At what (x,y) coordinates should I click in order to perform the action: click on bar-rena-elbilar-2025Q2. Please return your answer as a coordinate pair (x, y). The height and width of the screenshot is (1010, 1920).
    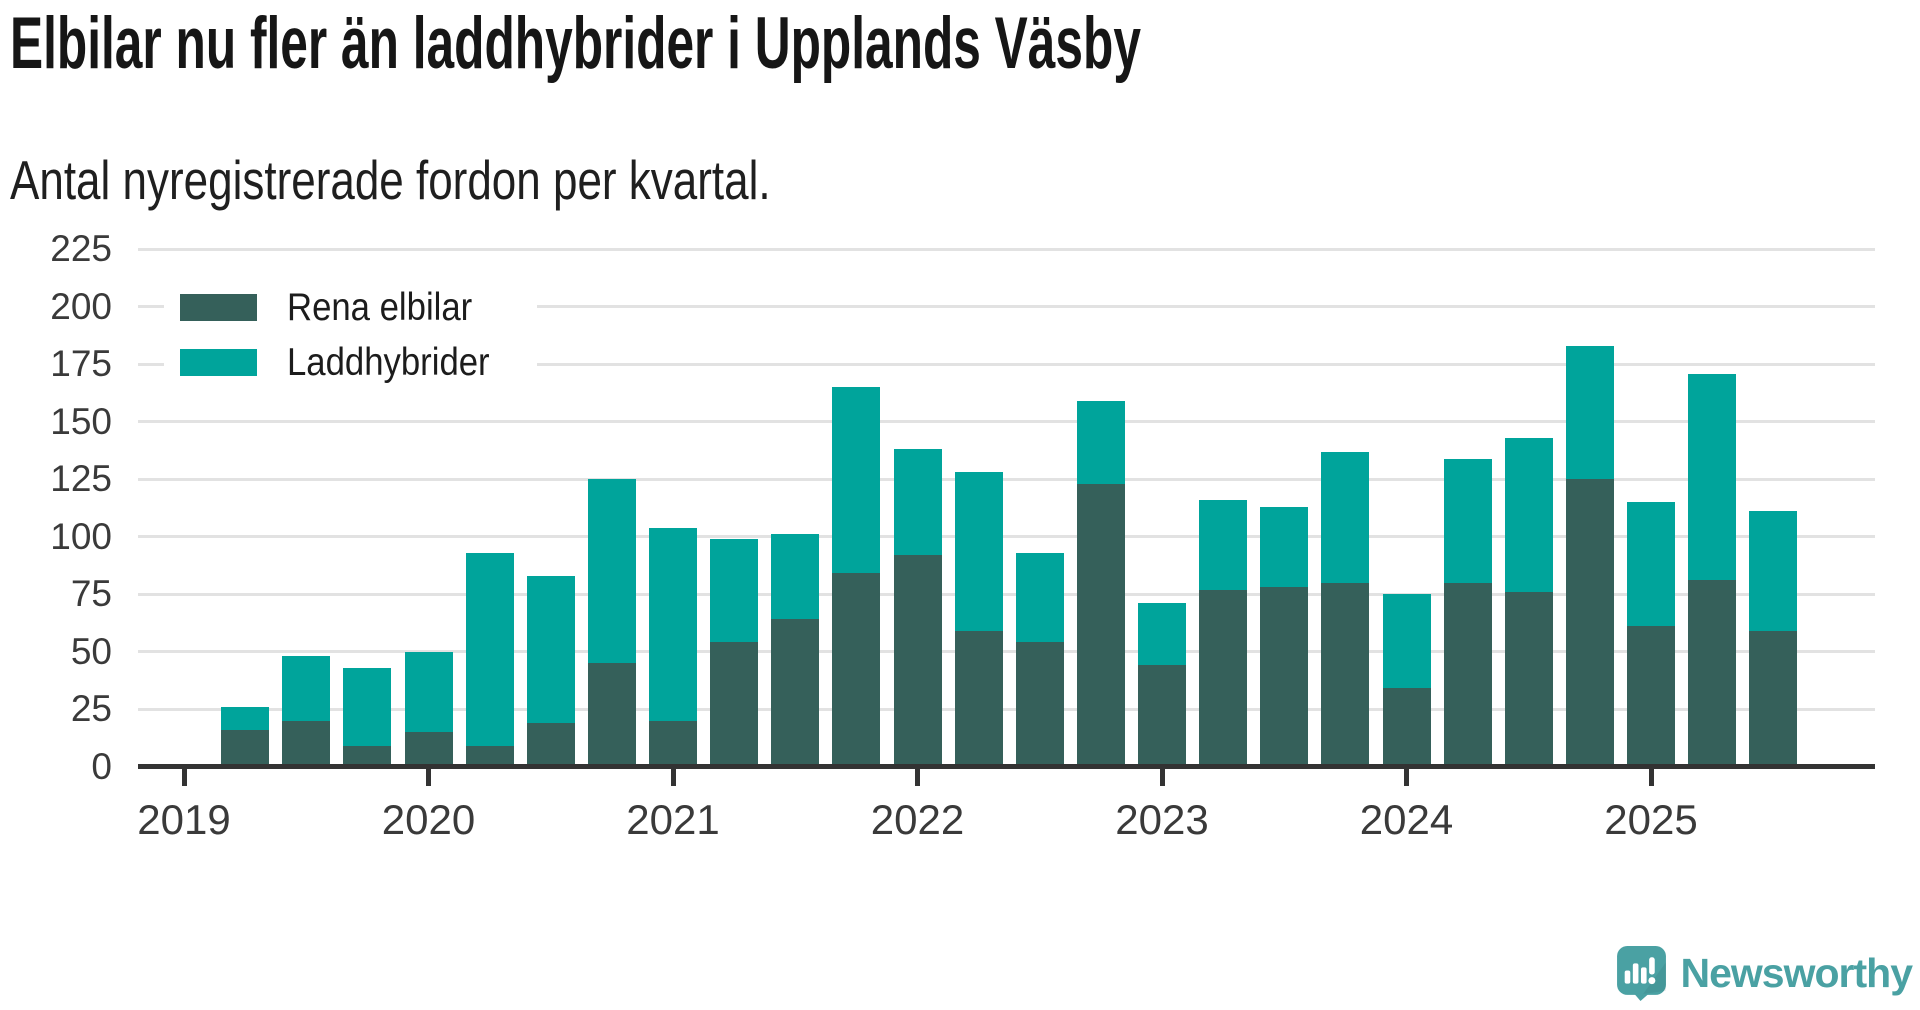
    Looking at the image, I should click on (1712, 673).